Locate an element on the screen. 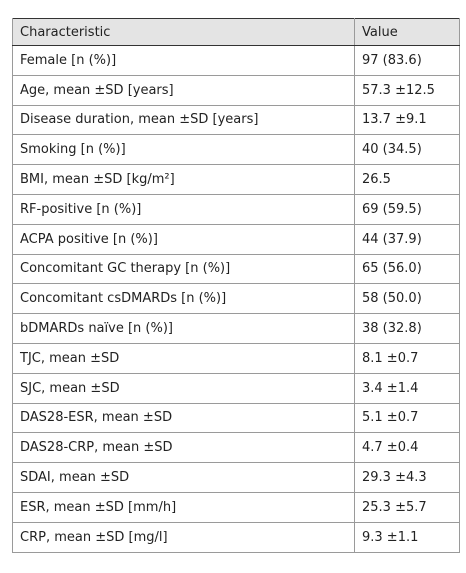  value-cell: 26.5 is located at coordinates (407, 179).